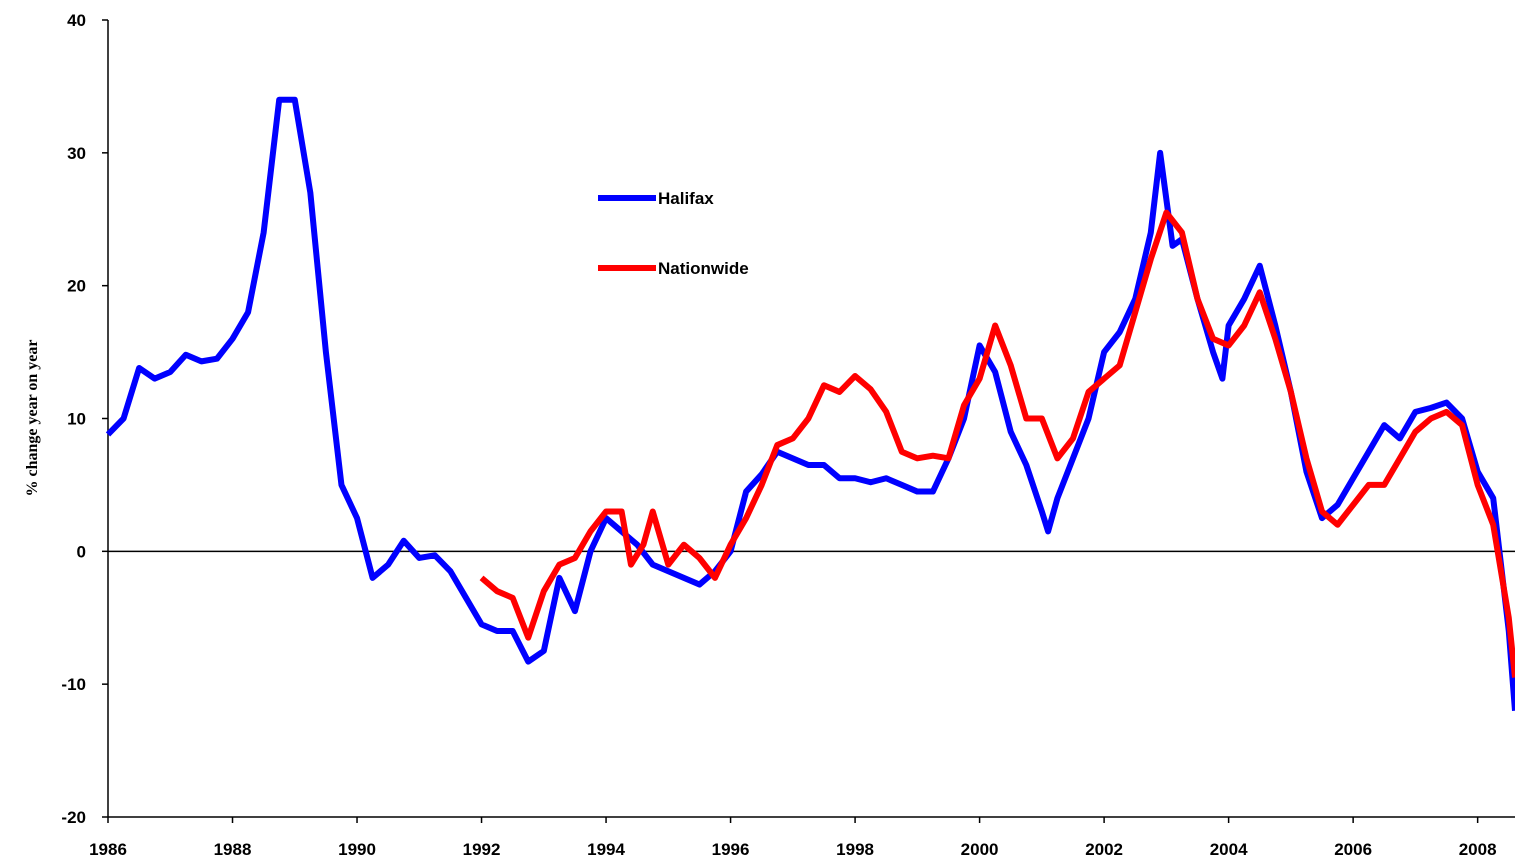  I want to click on x-tick-label: 1990, so click(357, 849).